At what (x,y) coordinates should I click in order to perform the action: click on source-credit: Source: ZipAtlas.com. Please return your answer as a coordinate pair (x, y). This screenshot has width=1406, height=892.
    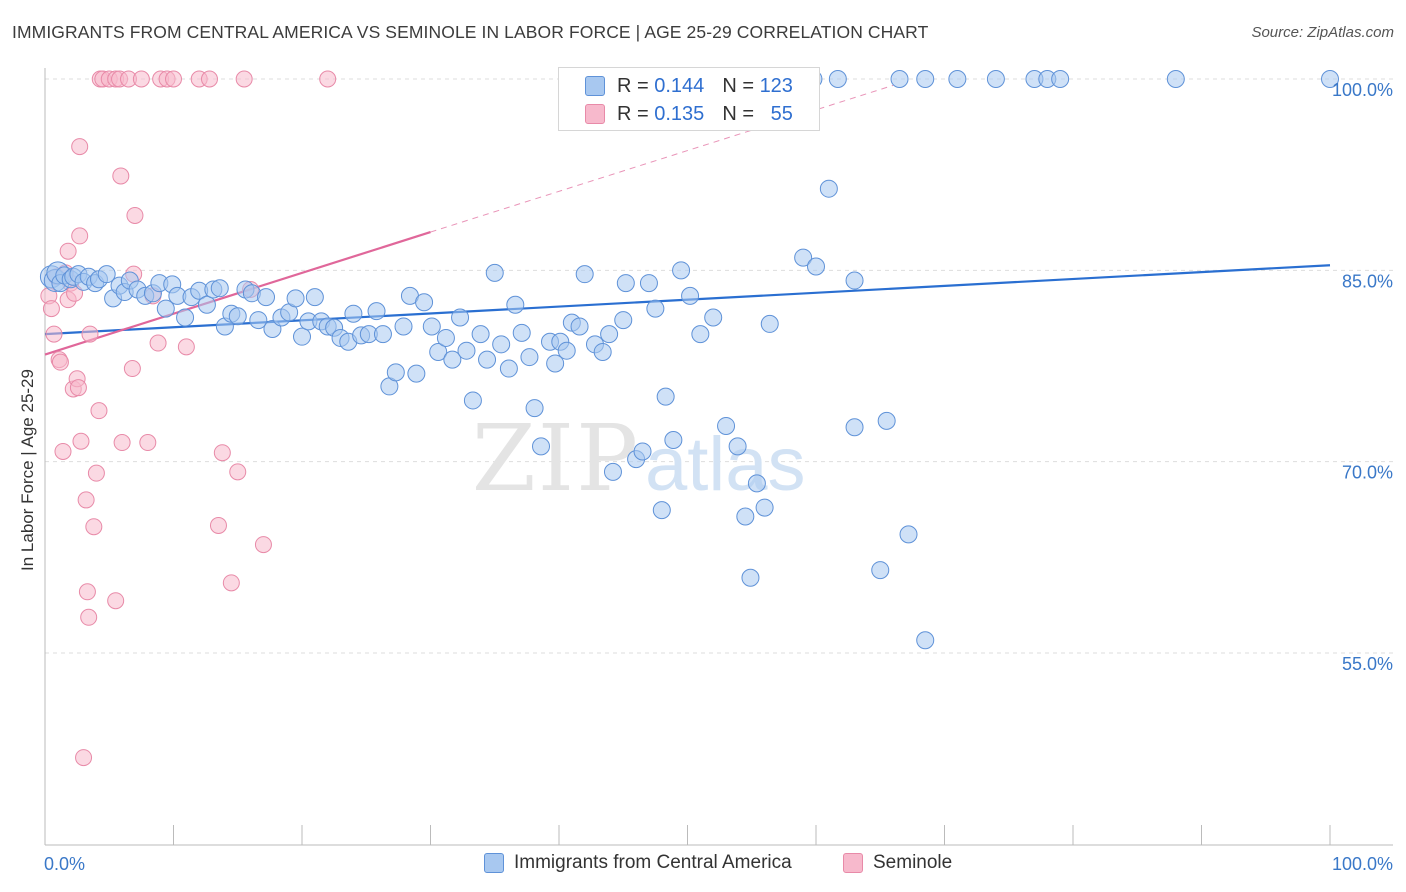
    Looking at the image, I should click on (1322, 32).